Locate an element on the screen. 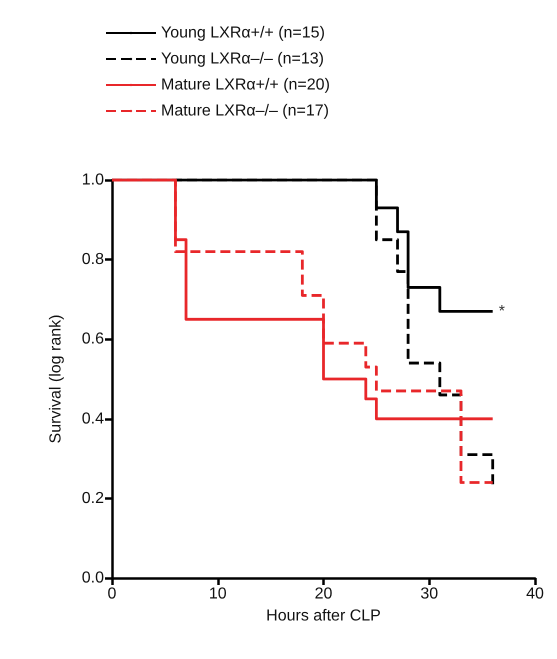 The height and width of the screenshot is (659, 557). x-tick-label: 10 is located at coordinates (217, 594).